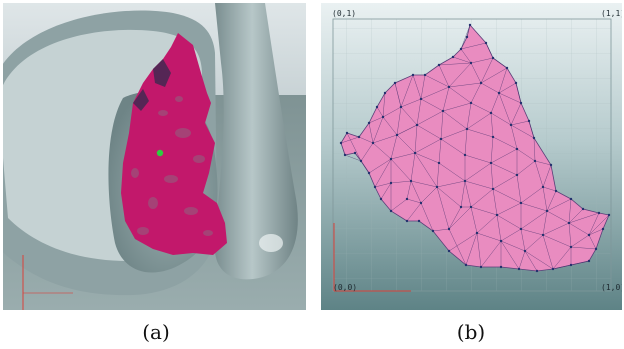  I want to click on uv-corner-label-bottom-left: (0,0), so click(345, 287).